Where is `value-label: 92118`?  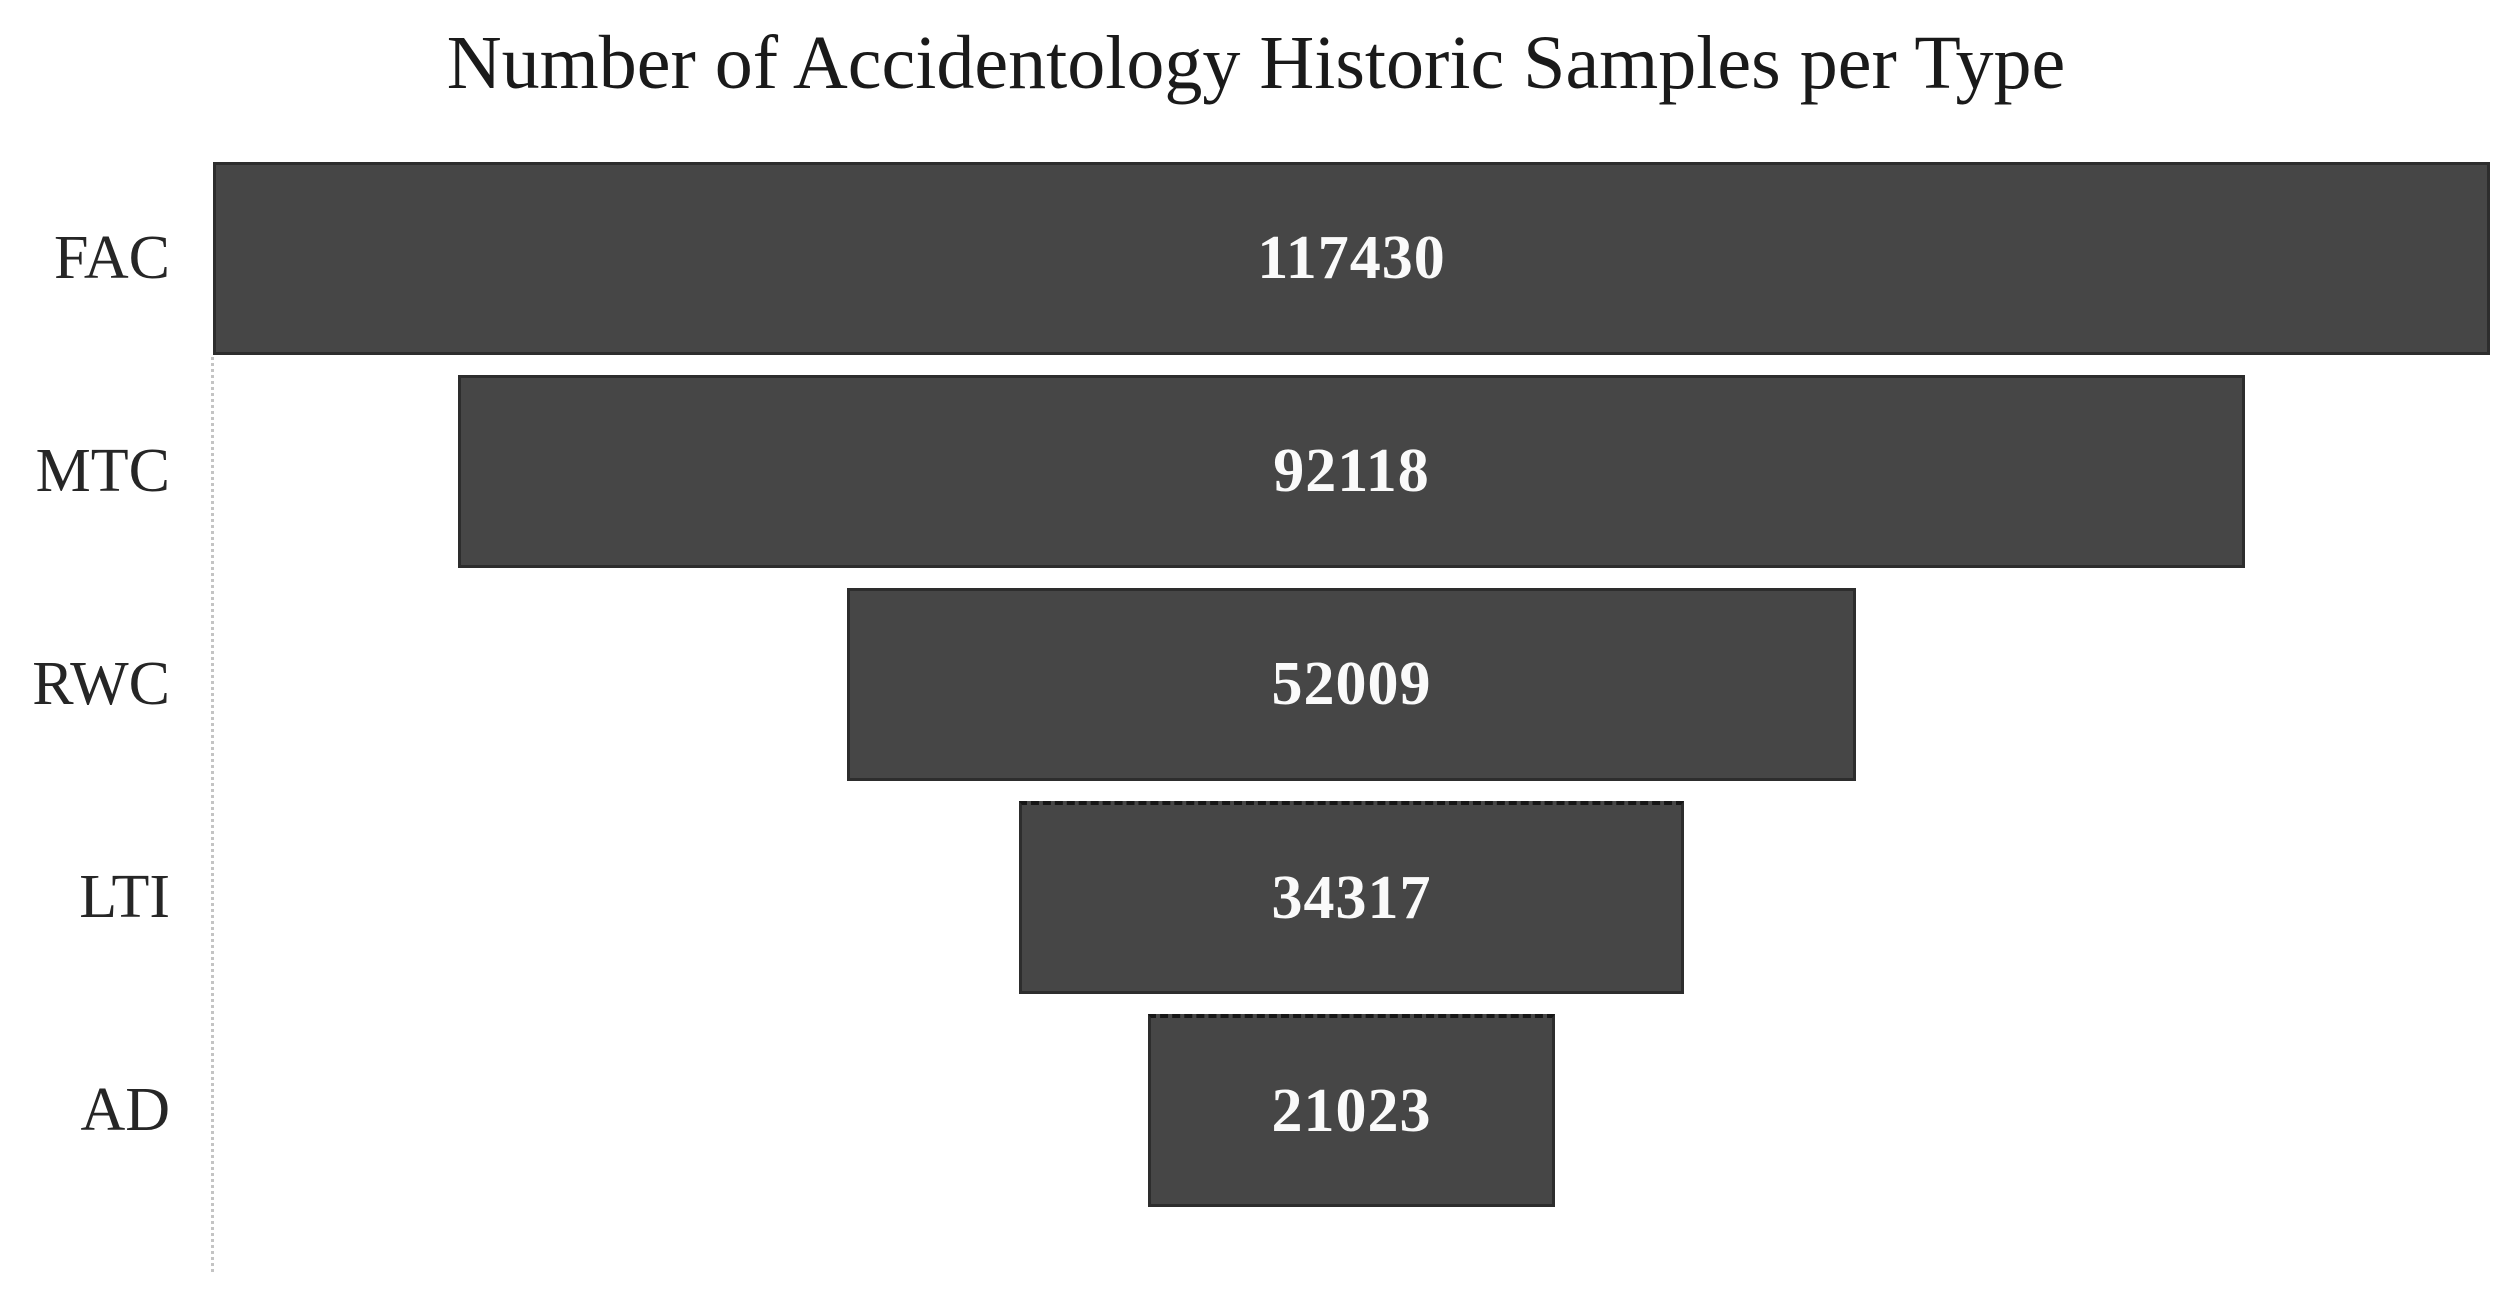 value-label: 92118 is located at coordinates (1351, 471).